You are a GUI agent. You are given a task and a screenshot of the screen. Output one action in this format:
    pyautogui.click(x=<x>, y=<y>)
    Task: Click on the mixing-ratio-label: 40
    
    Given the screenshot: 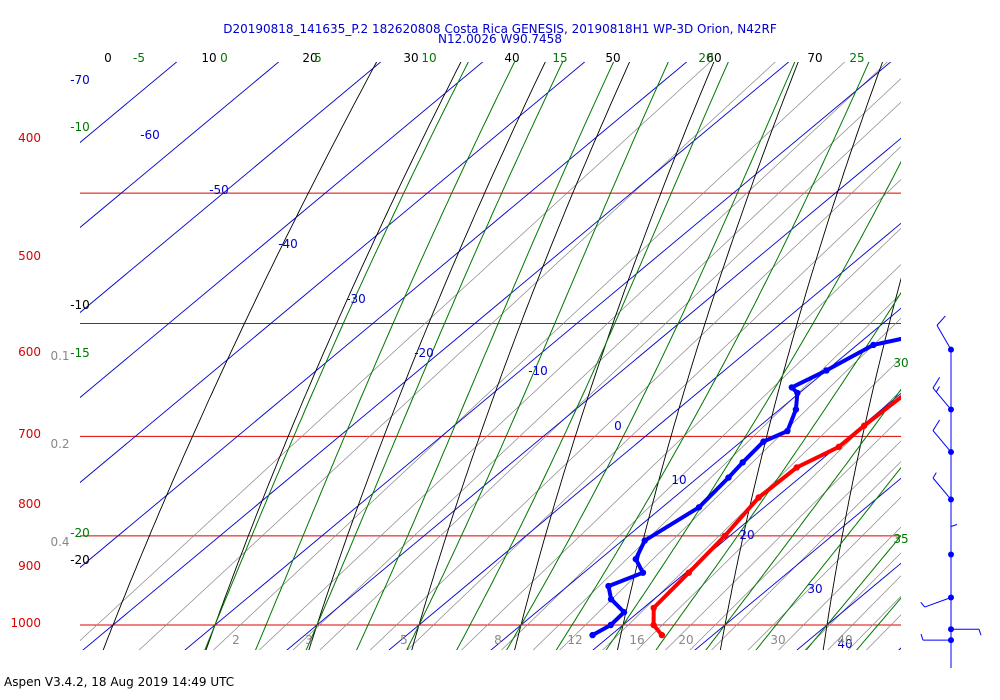 What is the action you would take?
    pyautogui.click(x=844, y=640)
    